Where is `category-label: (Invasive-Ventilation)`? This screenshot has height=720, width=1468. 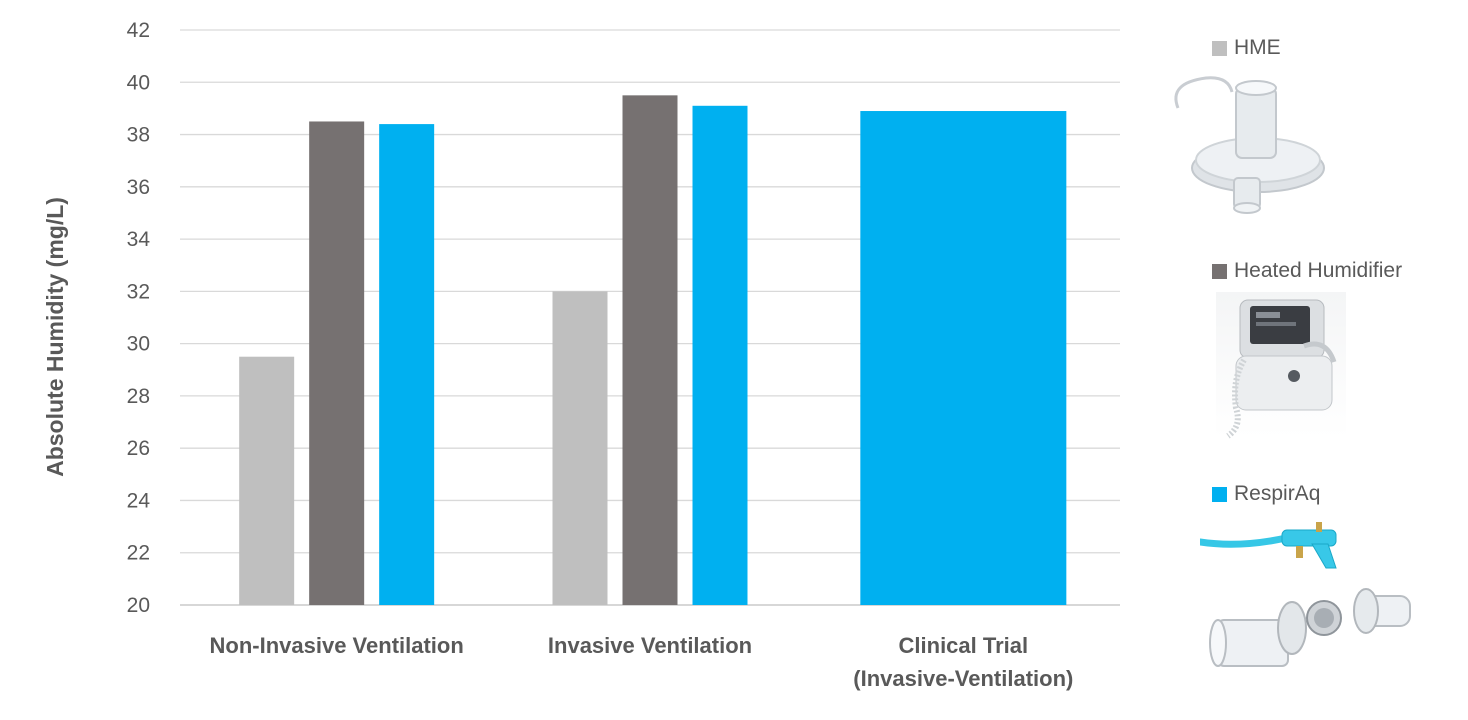
category-label: (Invasive-Ventilation) is located at coordinates (963, 678).